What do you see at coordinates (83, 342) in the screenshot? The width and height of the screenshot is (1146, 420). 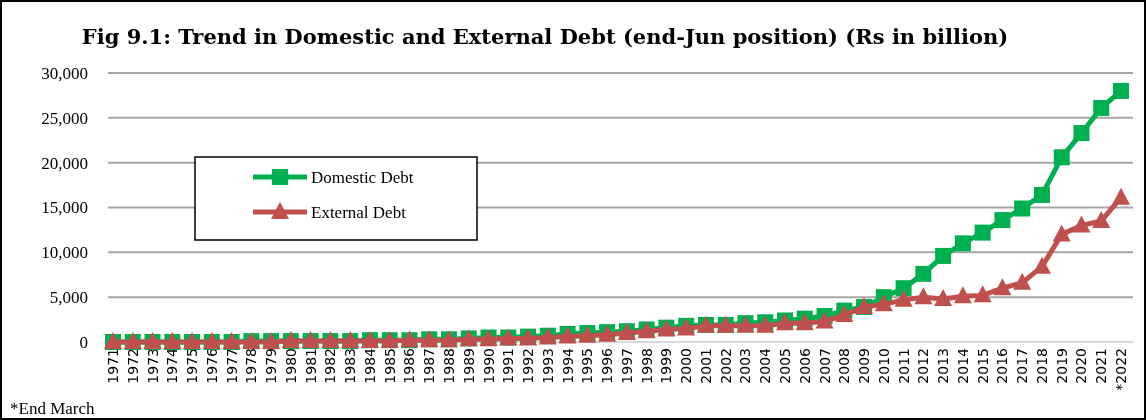 I see `y-tick-label: 0` at bounding box center [83, 342].